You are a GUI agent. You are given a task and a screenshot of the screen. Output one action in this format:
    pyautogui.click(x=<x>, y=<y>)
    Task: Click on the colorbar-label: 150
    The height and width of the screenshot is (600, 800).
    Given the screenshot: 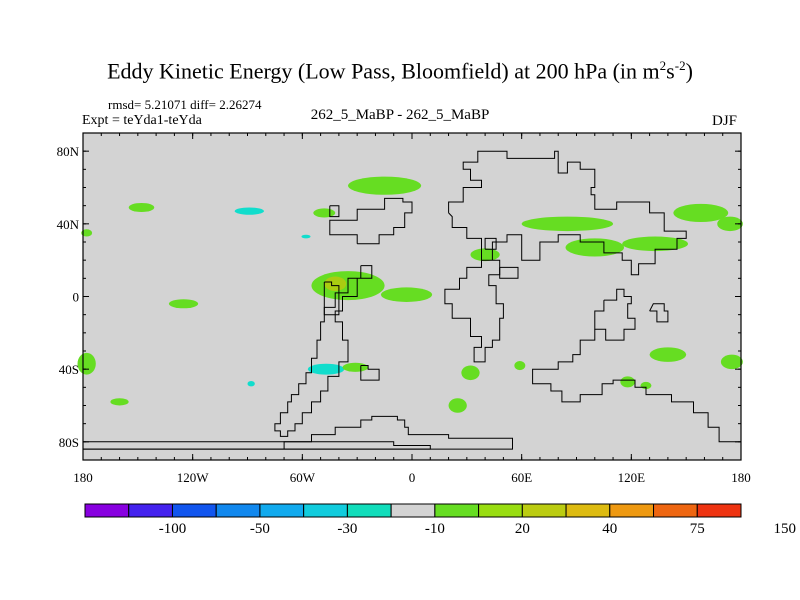 What is the action you would take?
    pyautogui.click(x=784, y=529)
    